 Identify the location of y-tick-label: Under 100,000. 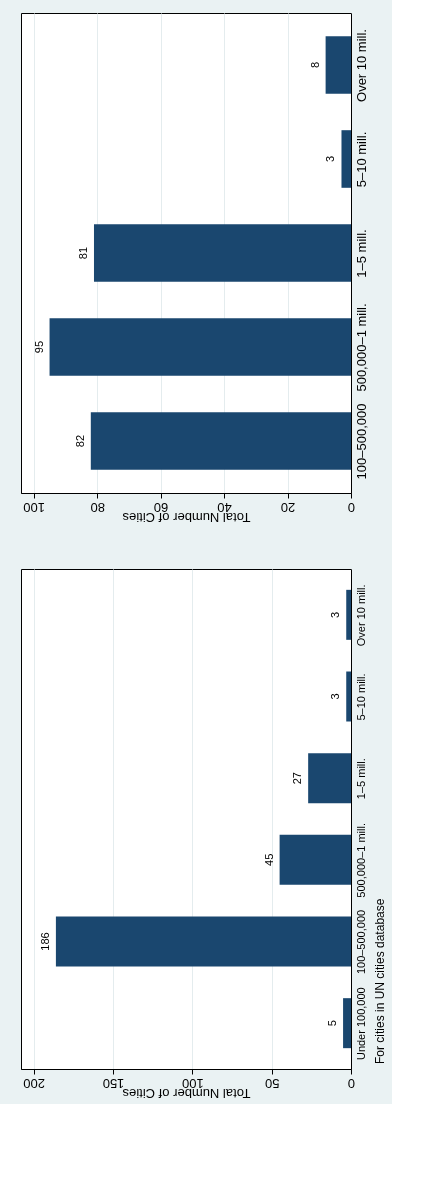
(360, 1024).